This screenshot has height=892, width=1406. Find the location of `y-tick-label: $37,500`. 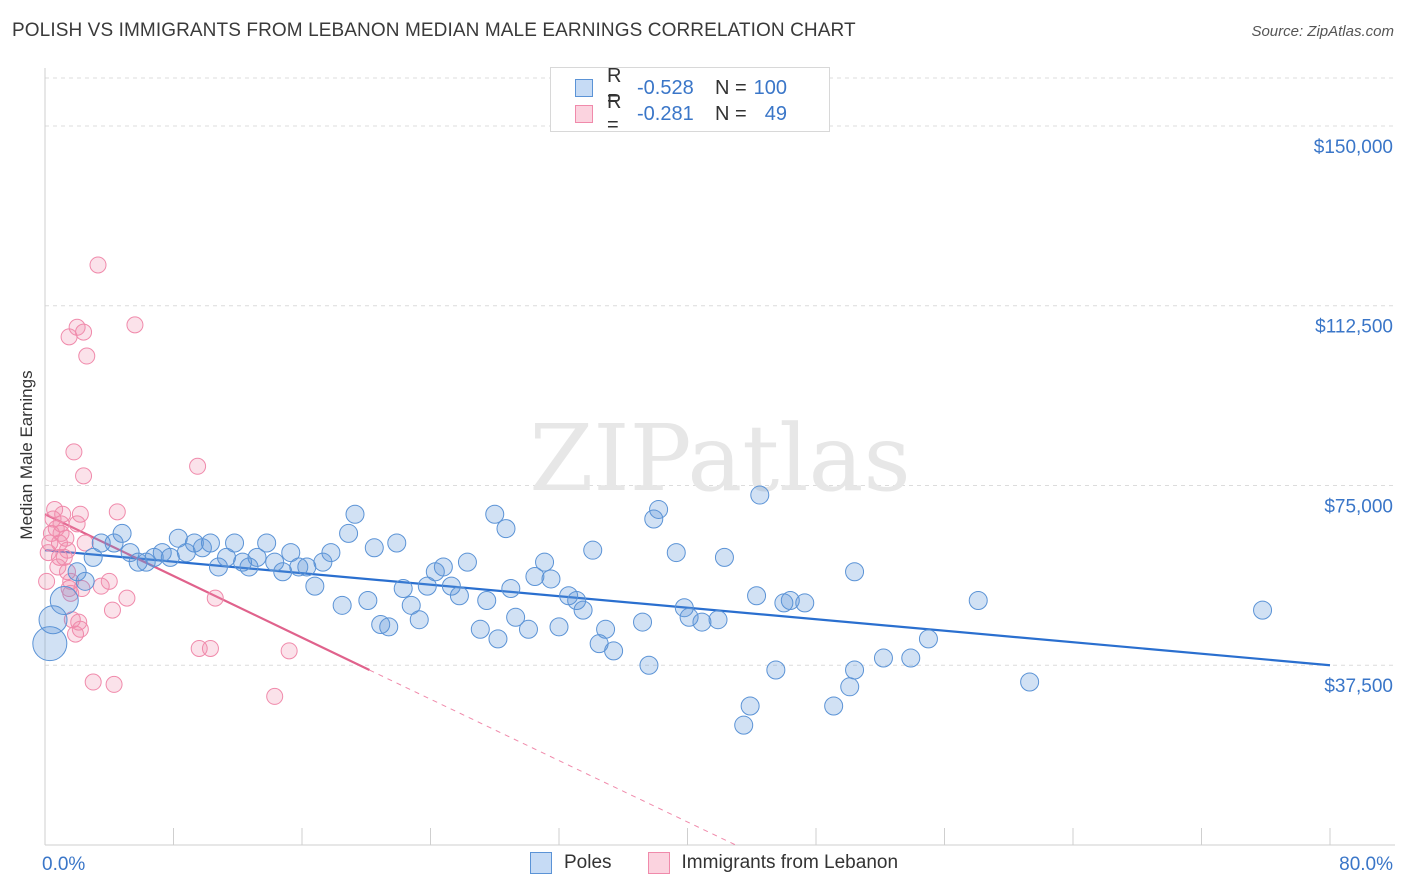

y-tick-label: $37,500 is located at coordinates (1358, 686).